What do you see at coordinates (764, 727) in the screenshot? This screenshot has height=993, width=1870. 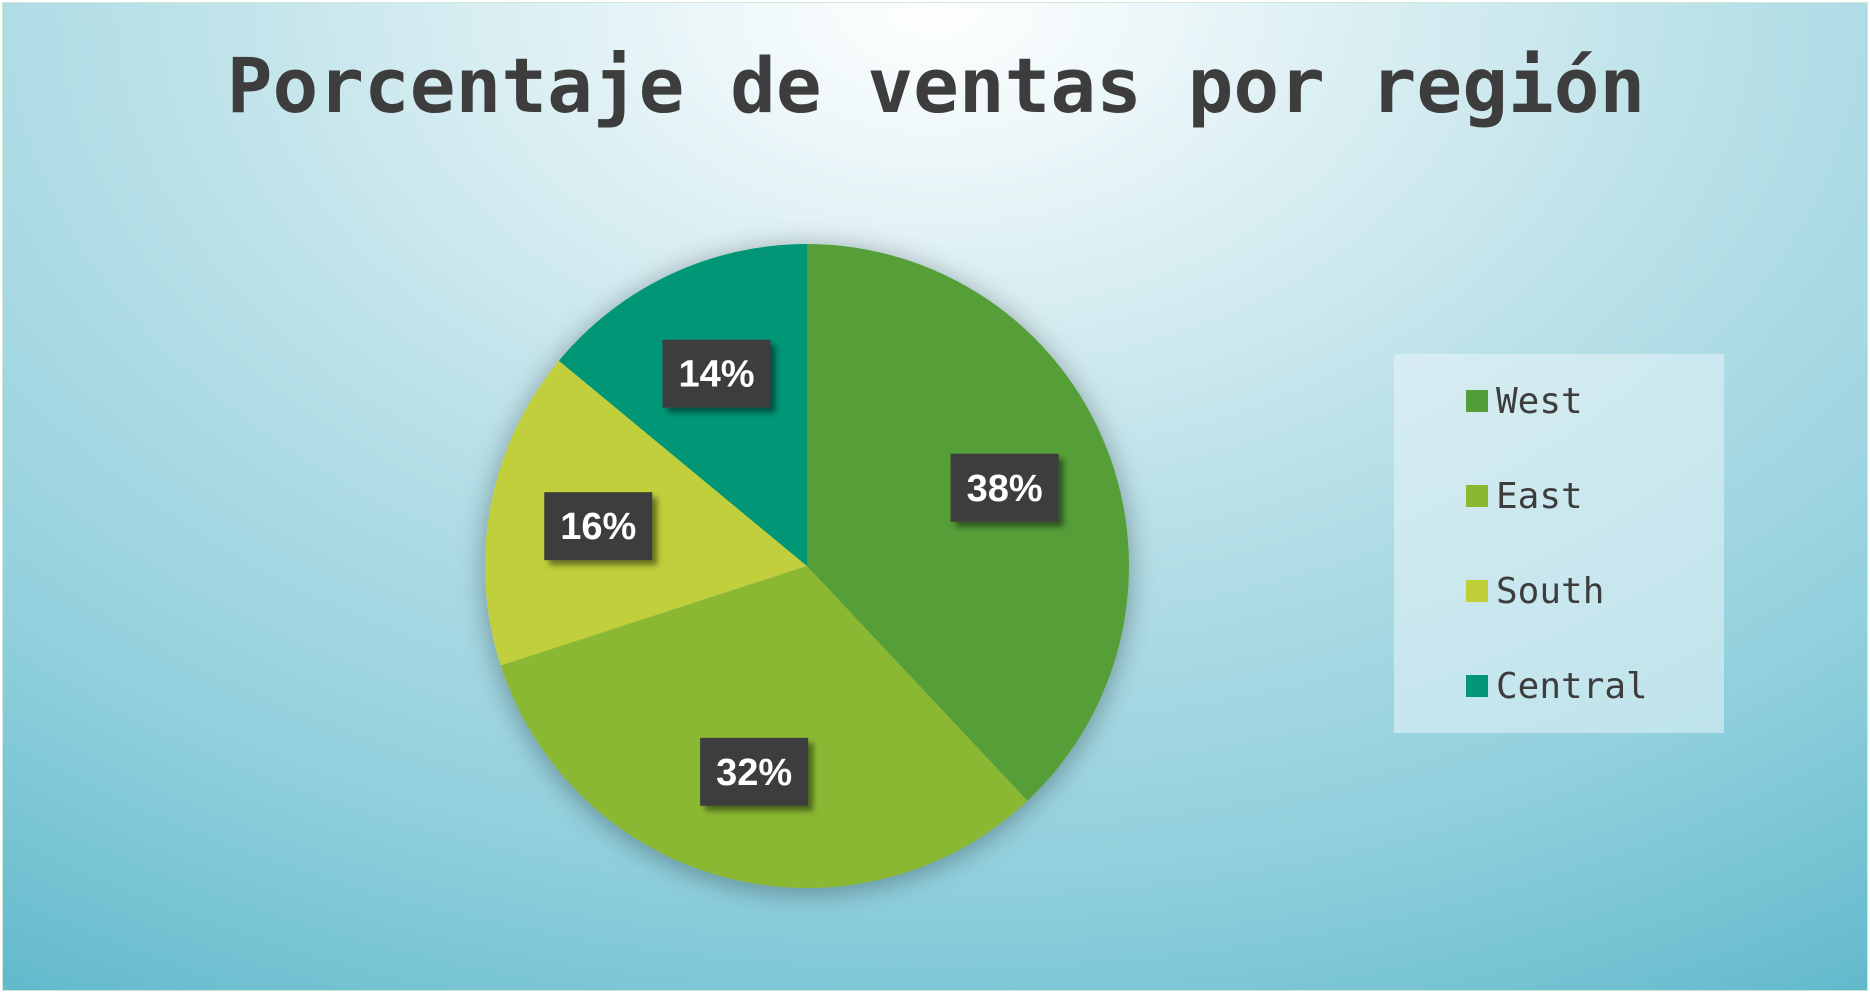 I see `pie-slice-east` at bounding box center [764, 727].